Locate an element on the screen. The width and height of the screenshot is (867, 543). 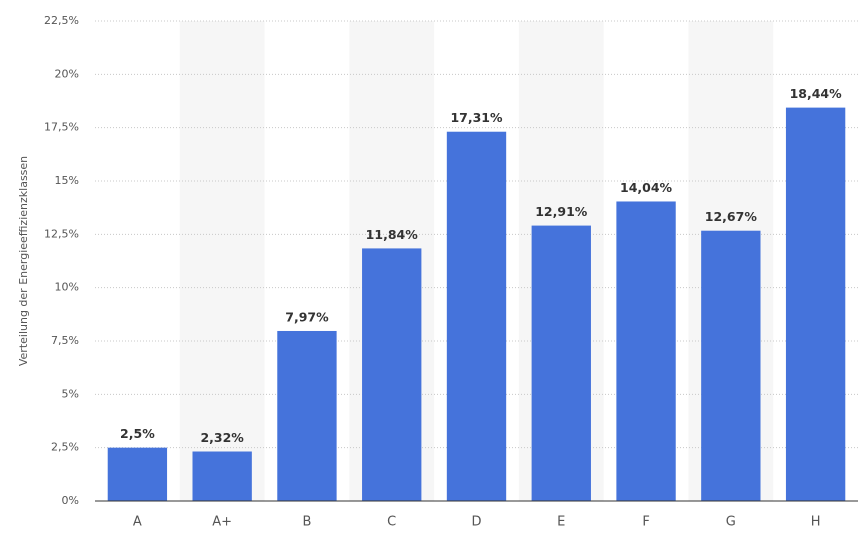
value-label: 7,97% is located at coordinates (307, 316).